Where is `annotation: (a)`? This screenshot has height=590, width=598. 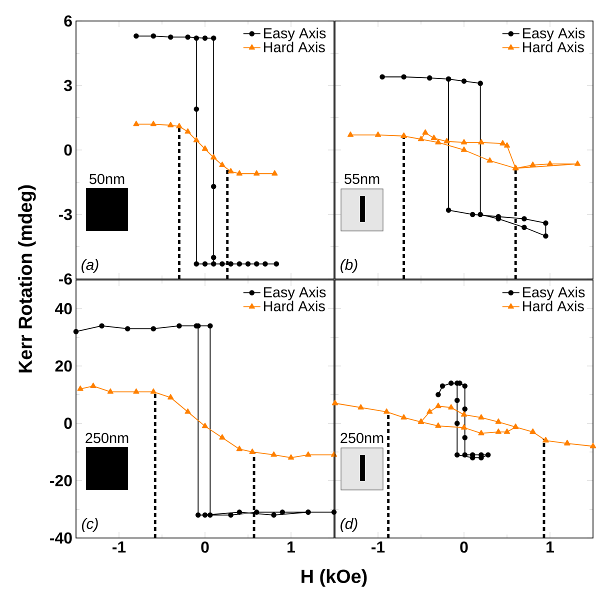 annotation: (a) is located at coordinates (90, 266).